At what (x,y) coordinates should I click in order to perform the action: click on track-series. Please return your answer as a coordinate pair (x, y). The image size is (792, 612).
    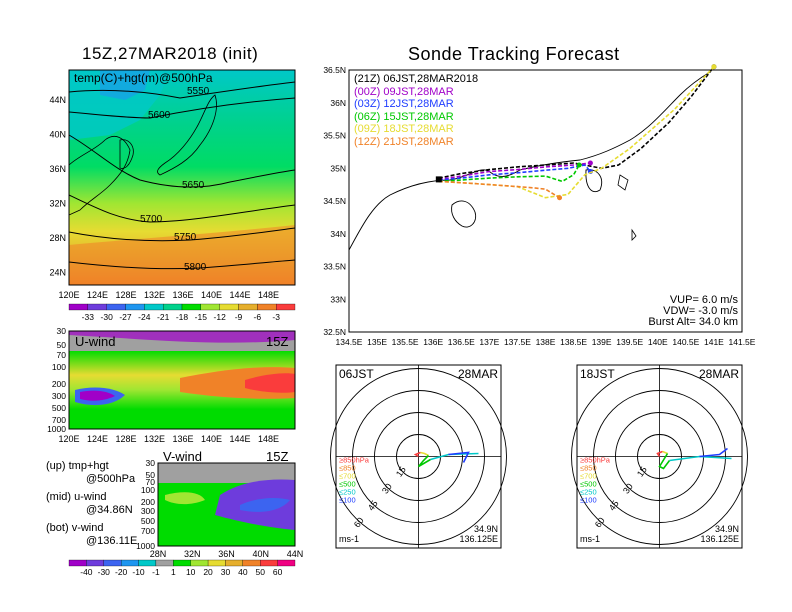
    Looking at the image, I should click on (576, 132).